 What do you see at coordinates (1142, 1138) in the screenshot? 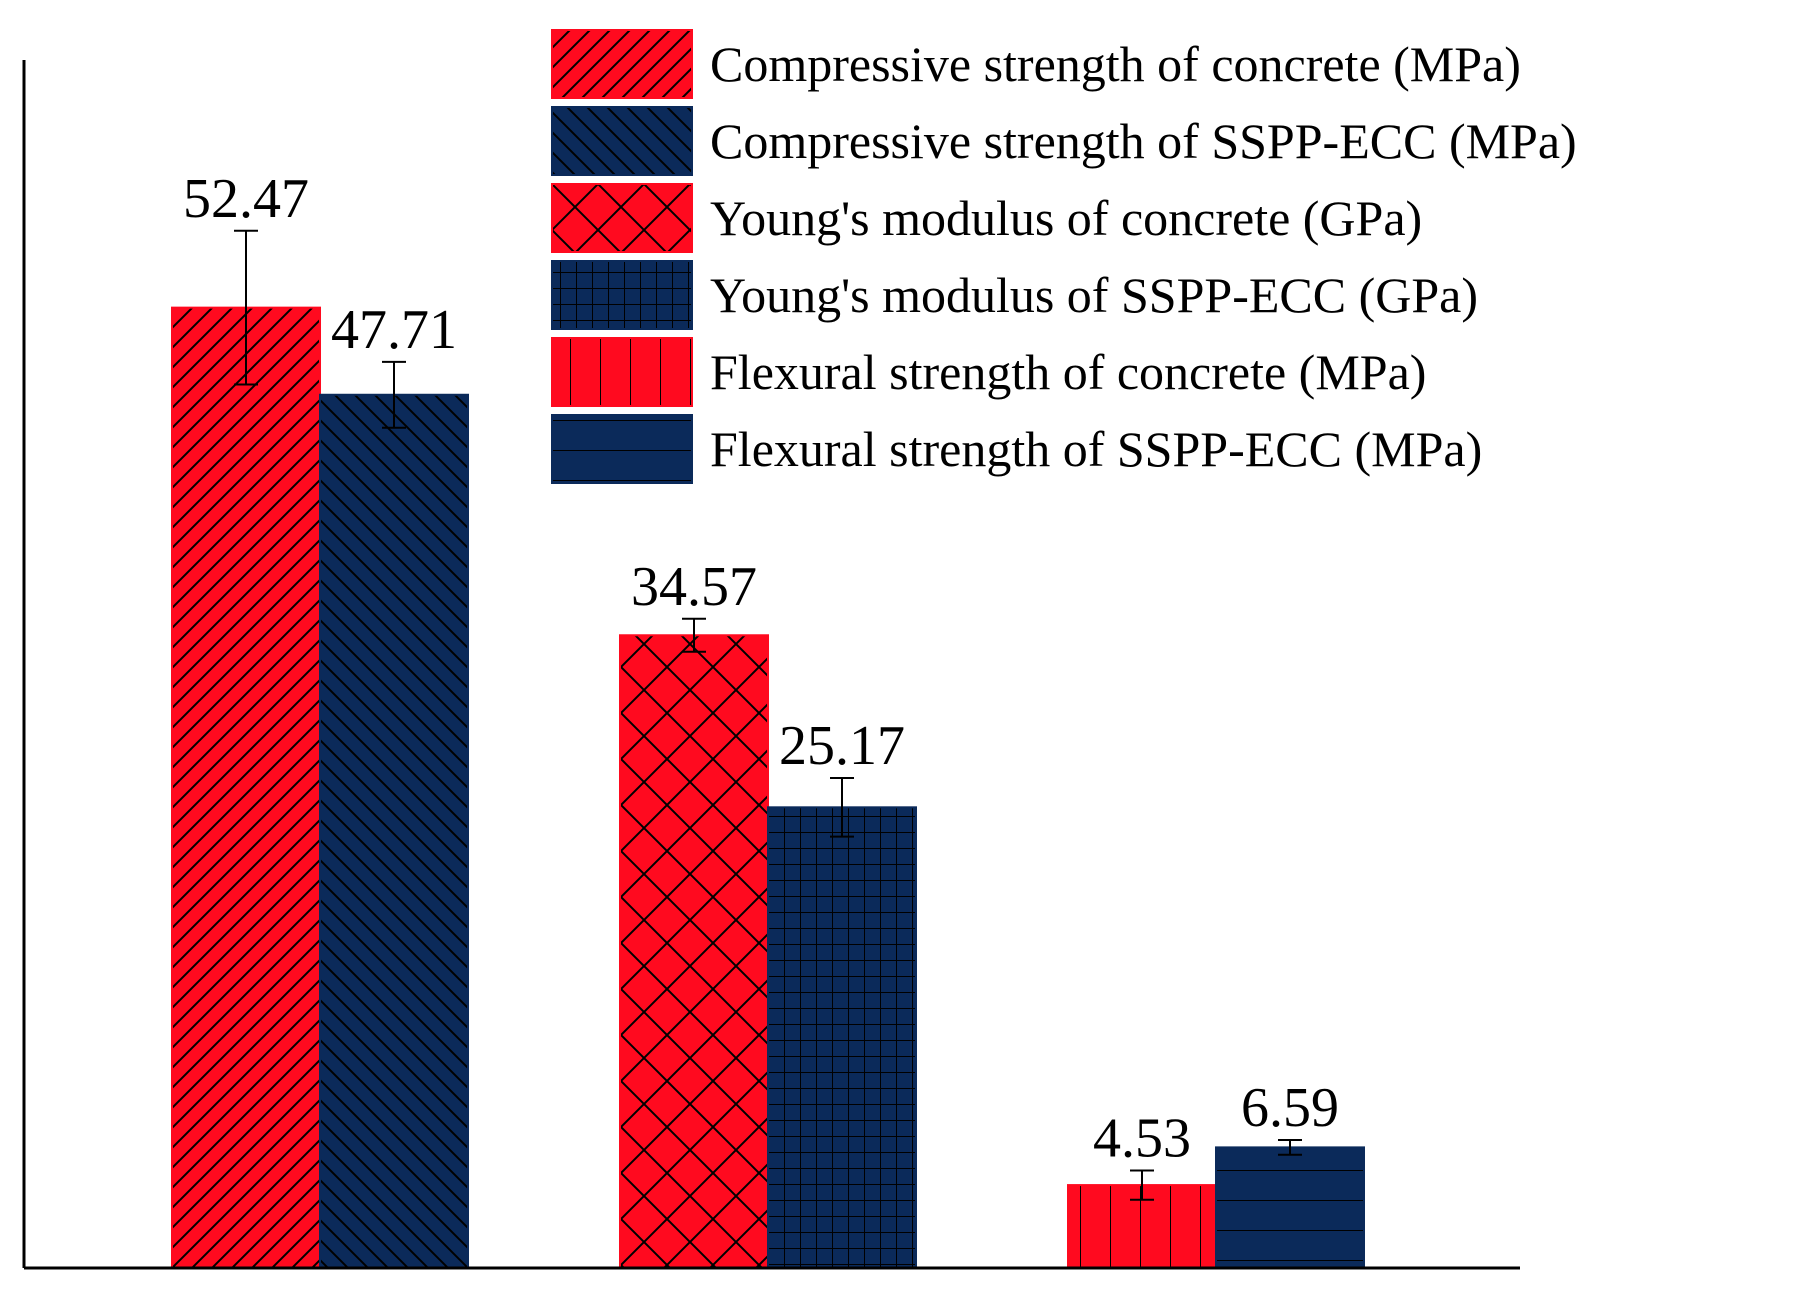
I see `value-label-3-1: 4.53` at bounding box center [1142, 1138].